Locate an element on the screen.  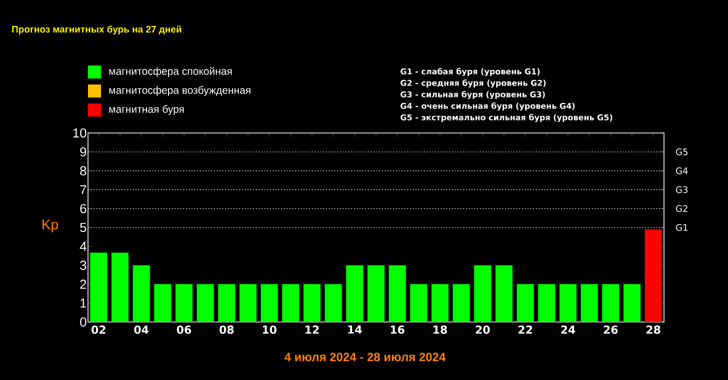
y-tick-label: 2 is located at coordinates (83, 284).